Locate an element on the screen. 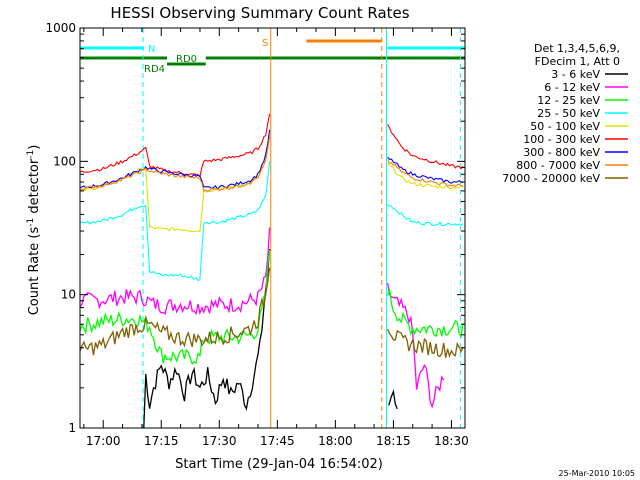 Image resolution: width=640 pixels, height=480 pixels. x-tick-label-1: 17:15 is located at coordinates (161, 441).